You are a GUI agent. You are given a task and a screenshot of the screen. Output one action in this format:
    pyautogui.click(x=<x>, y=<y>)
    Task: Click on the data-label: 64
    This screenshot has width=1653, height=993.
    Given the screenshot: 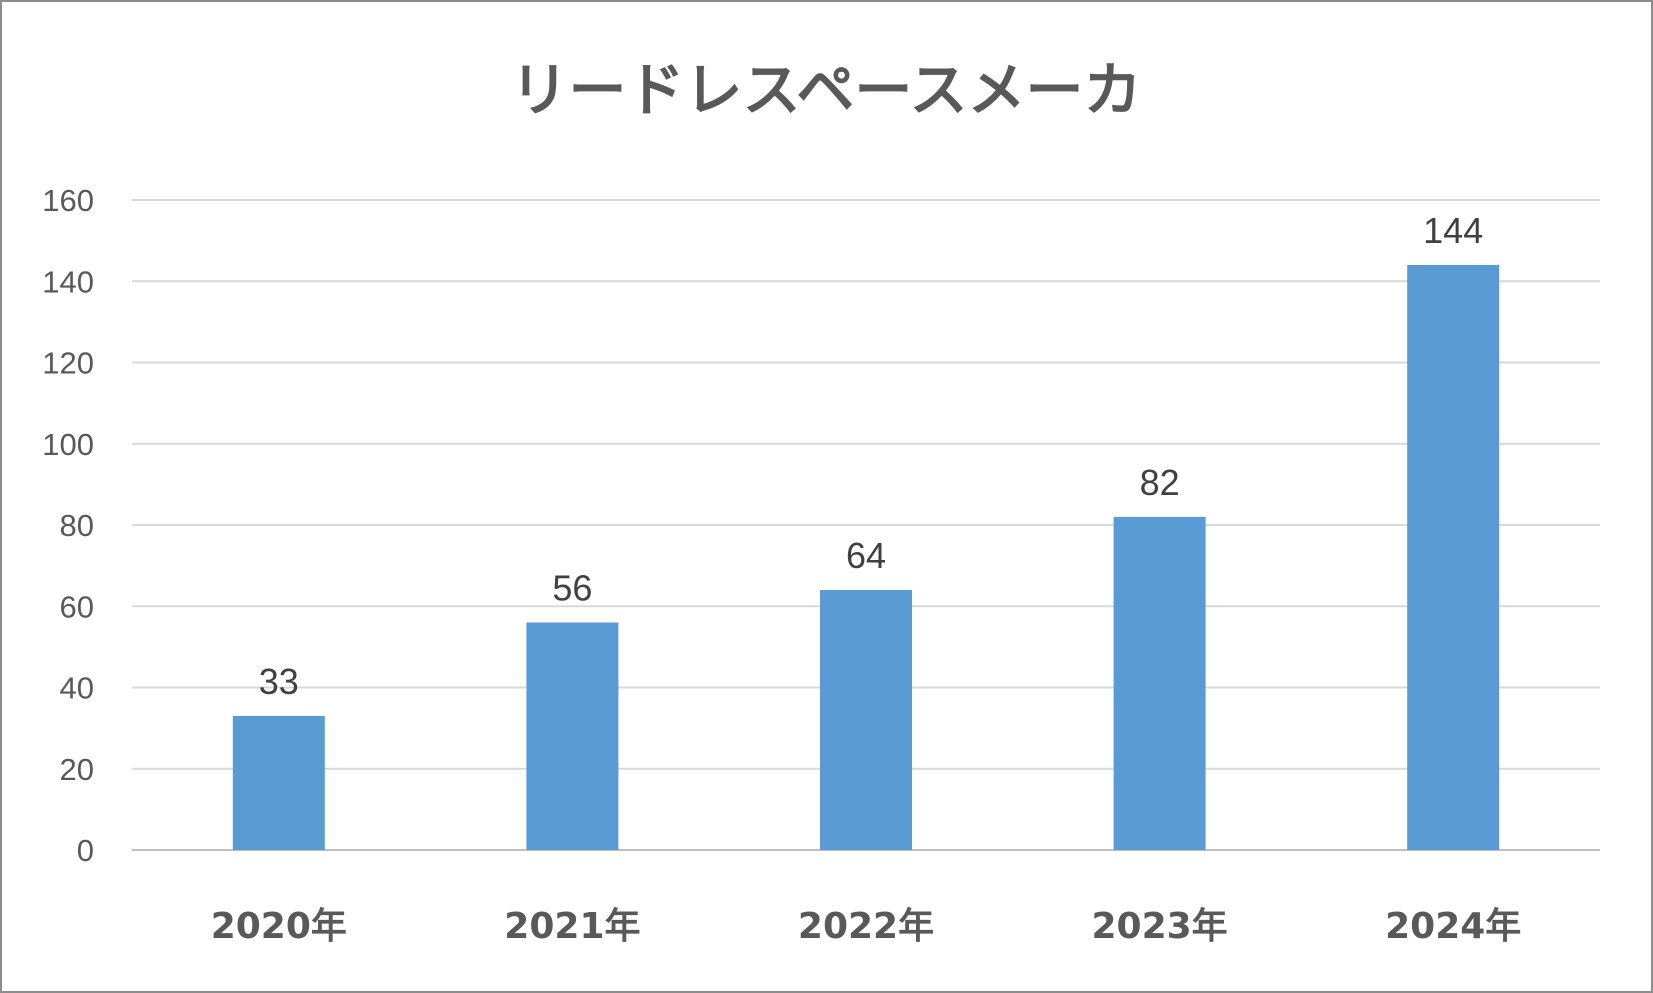 What is the action you would take?
    pyautogui.click(x=866, y=555)
    